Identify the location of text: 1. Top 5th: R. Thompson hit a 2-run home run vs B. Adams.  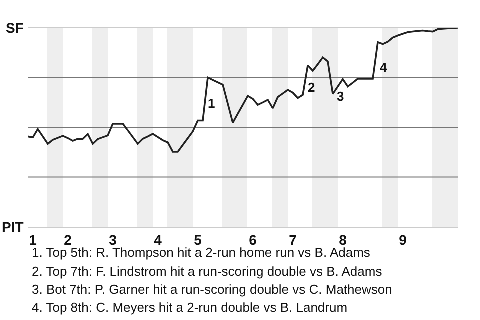
(201, 252).